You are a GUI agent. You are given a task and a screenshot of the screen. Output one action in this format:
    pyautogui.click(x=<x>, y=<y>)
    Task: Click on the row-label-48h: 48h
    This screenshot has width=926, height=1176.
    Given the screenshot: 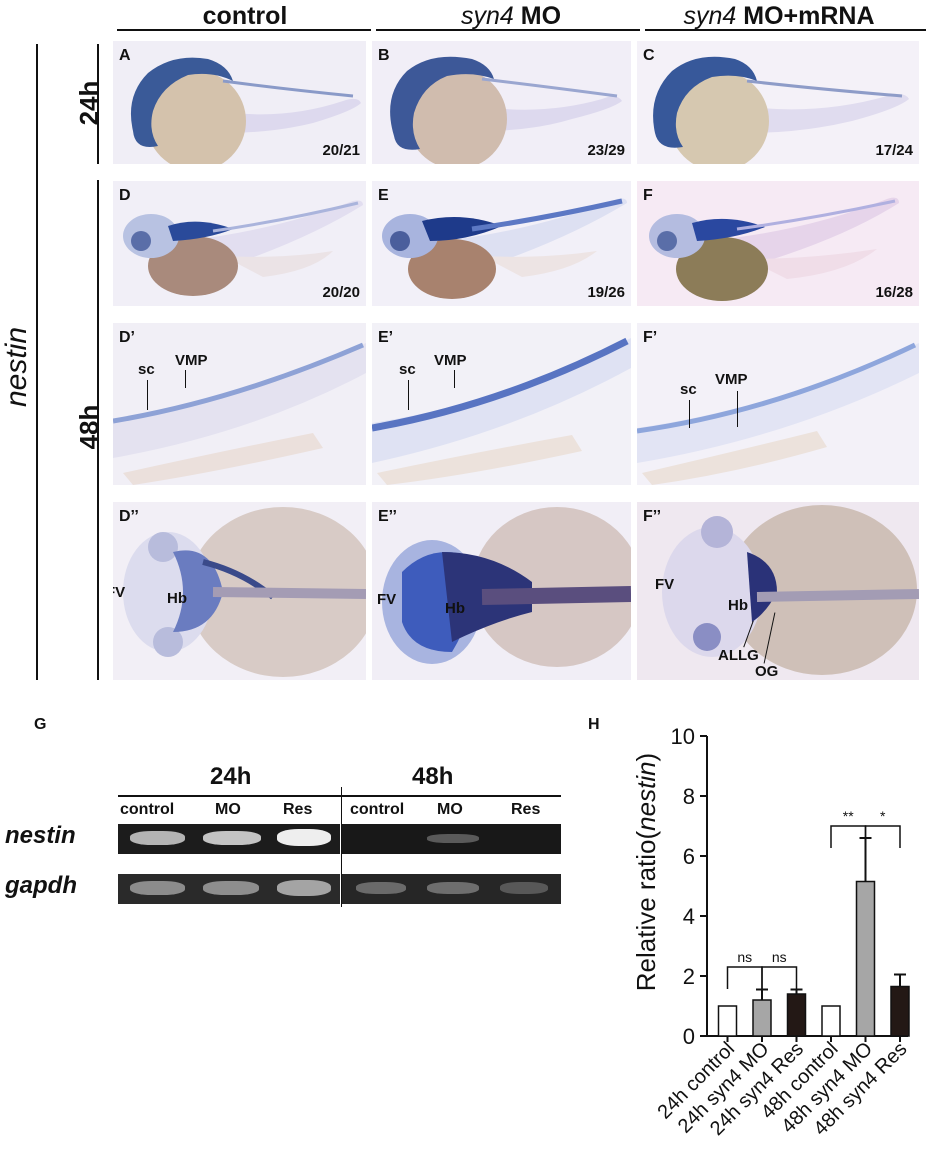 What is the action you would take?
    pyautogui.click(x=89, y=427)
    